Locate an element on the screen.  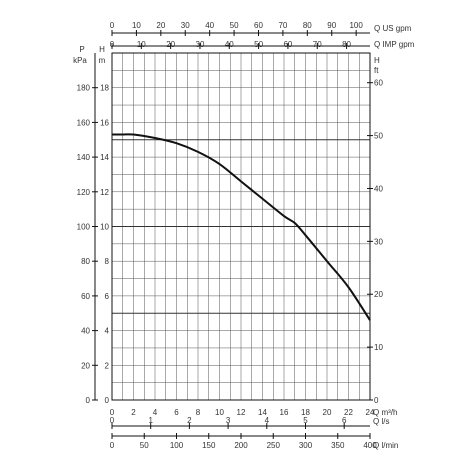
q-ls-tick-label: 4 is located at coordinates (267, 420).